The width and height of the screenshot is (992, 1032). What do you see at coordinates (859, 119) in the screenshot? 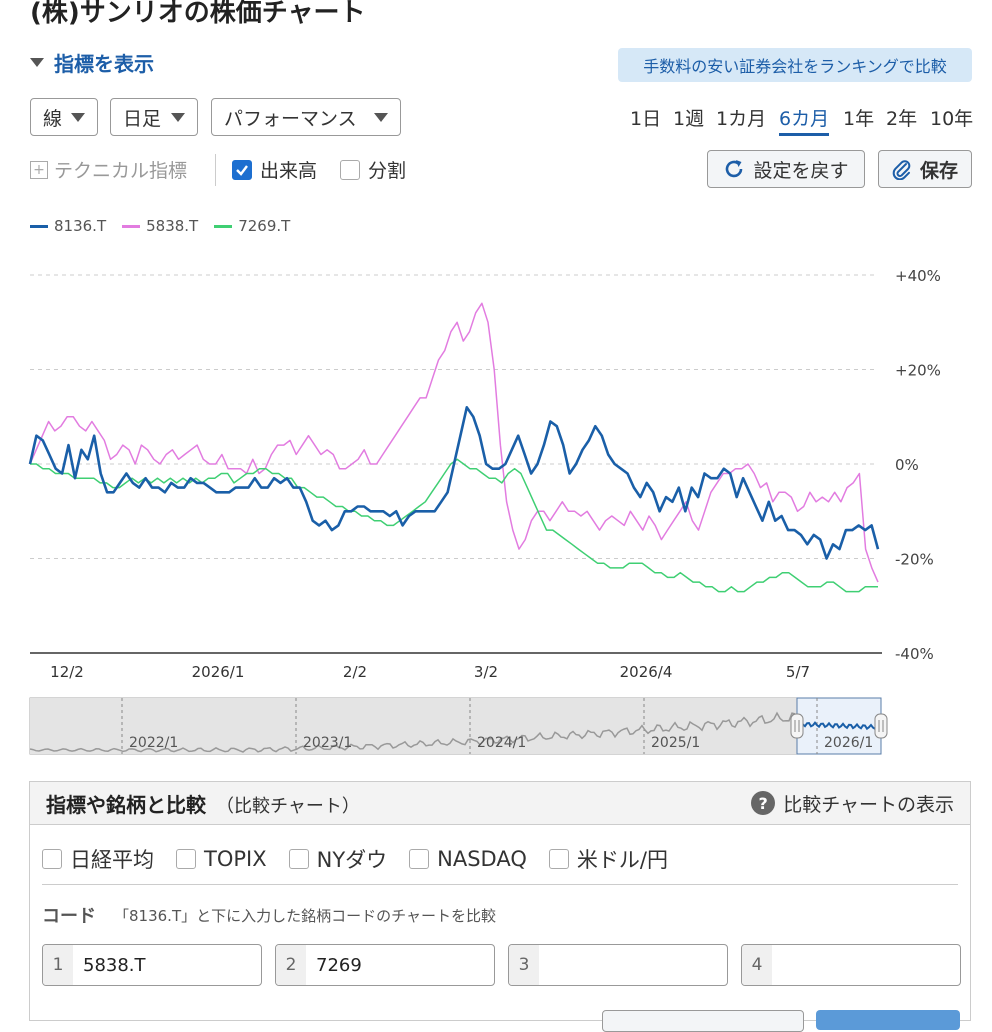
I see `period-1y: 1年` at bounding box center [859, 119].